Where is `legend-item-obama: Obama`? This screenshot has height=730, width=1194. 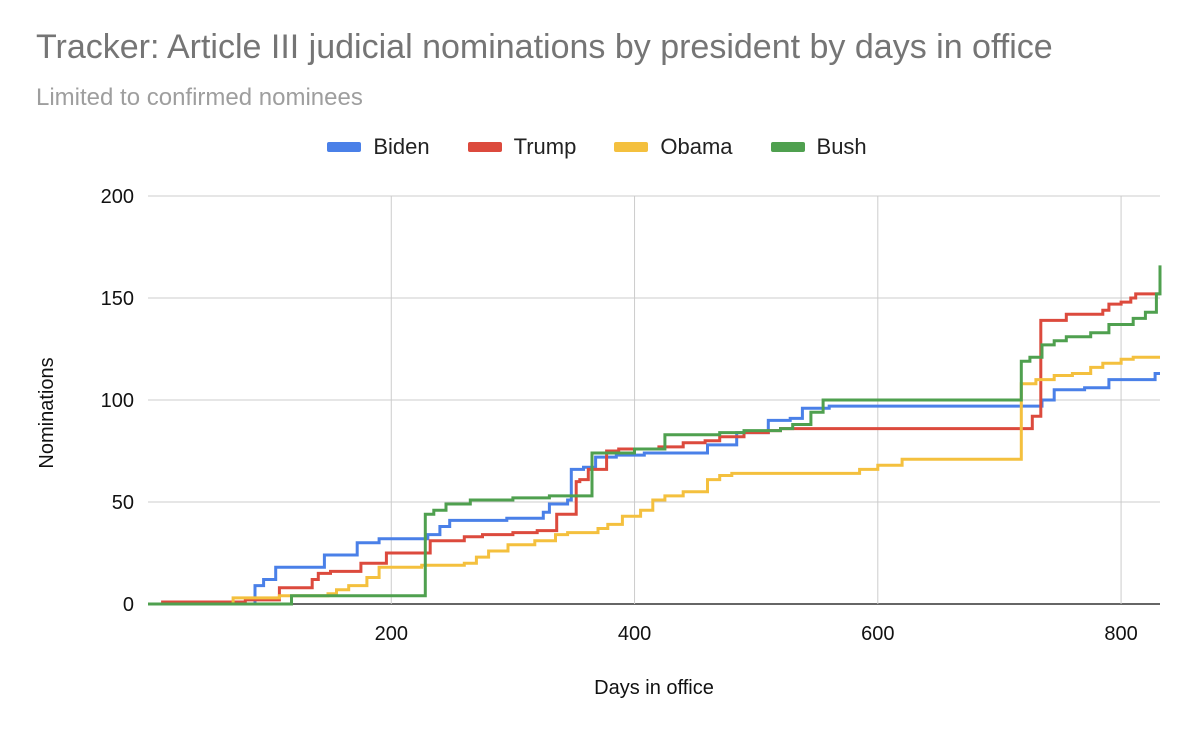
legend-item-obama: Obama is located at coordinates (673, 147).